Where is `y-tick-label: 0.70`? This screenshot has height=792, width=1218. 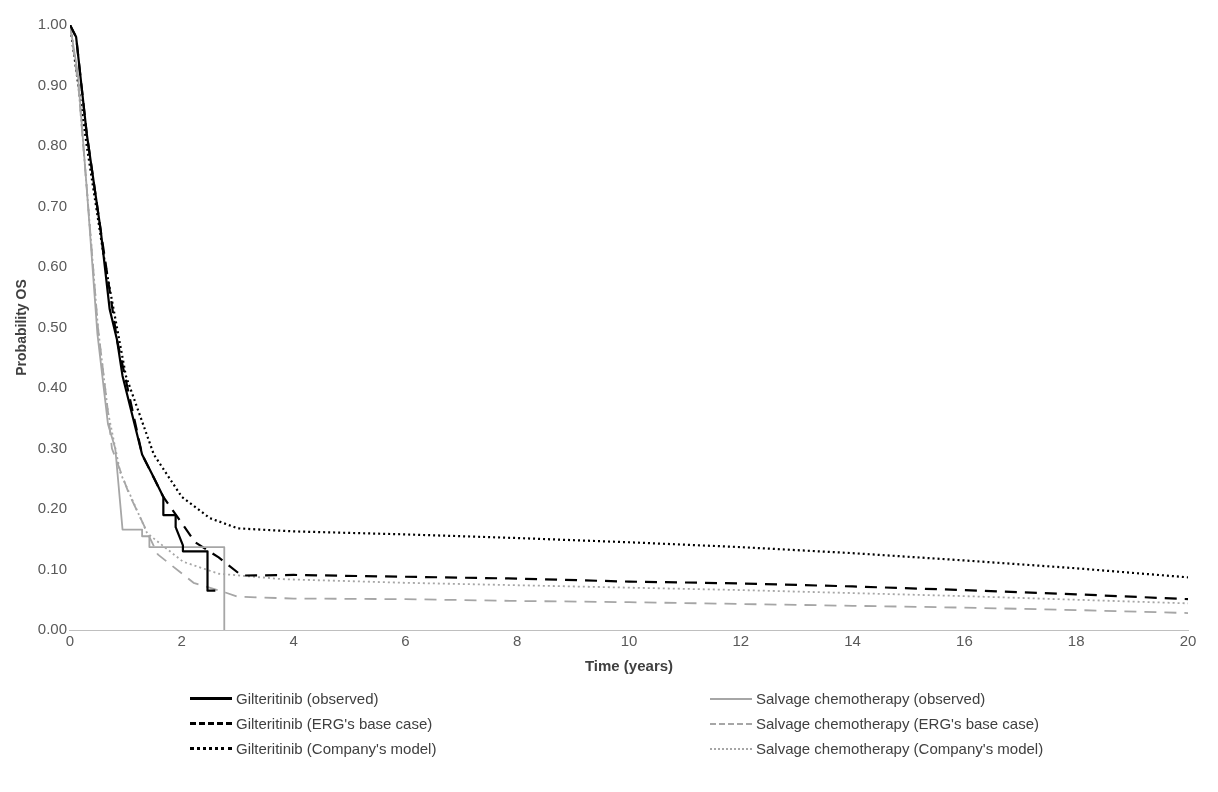 y-tick-label: 0.70 is located at coordinates (52, 205).